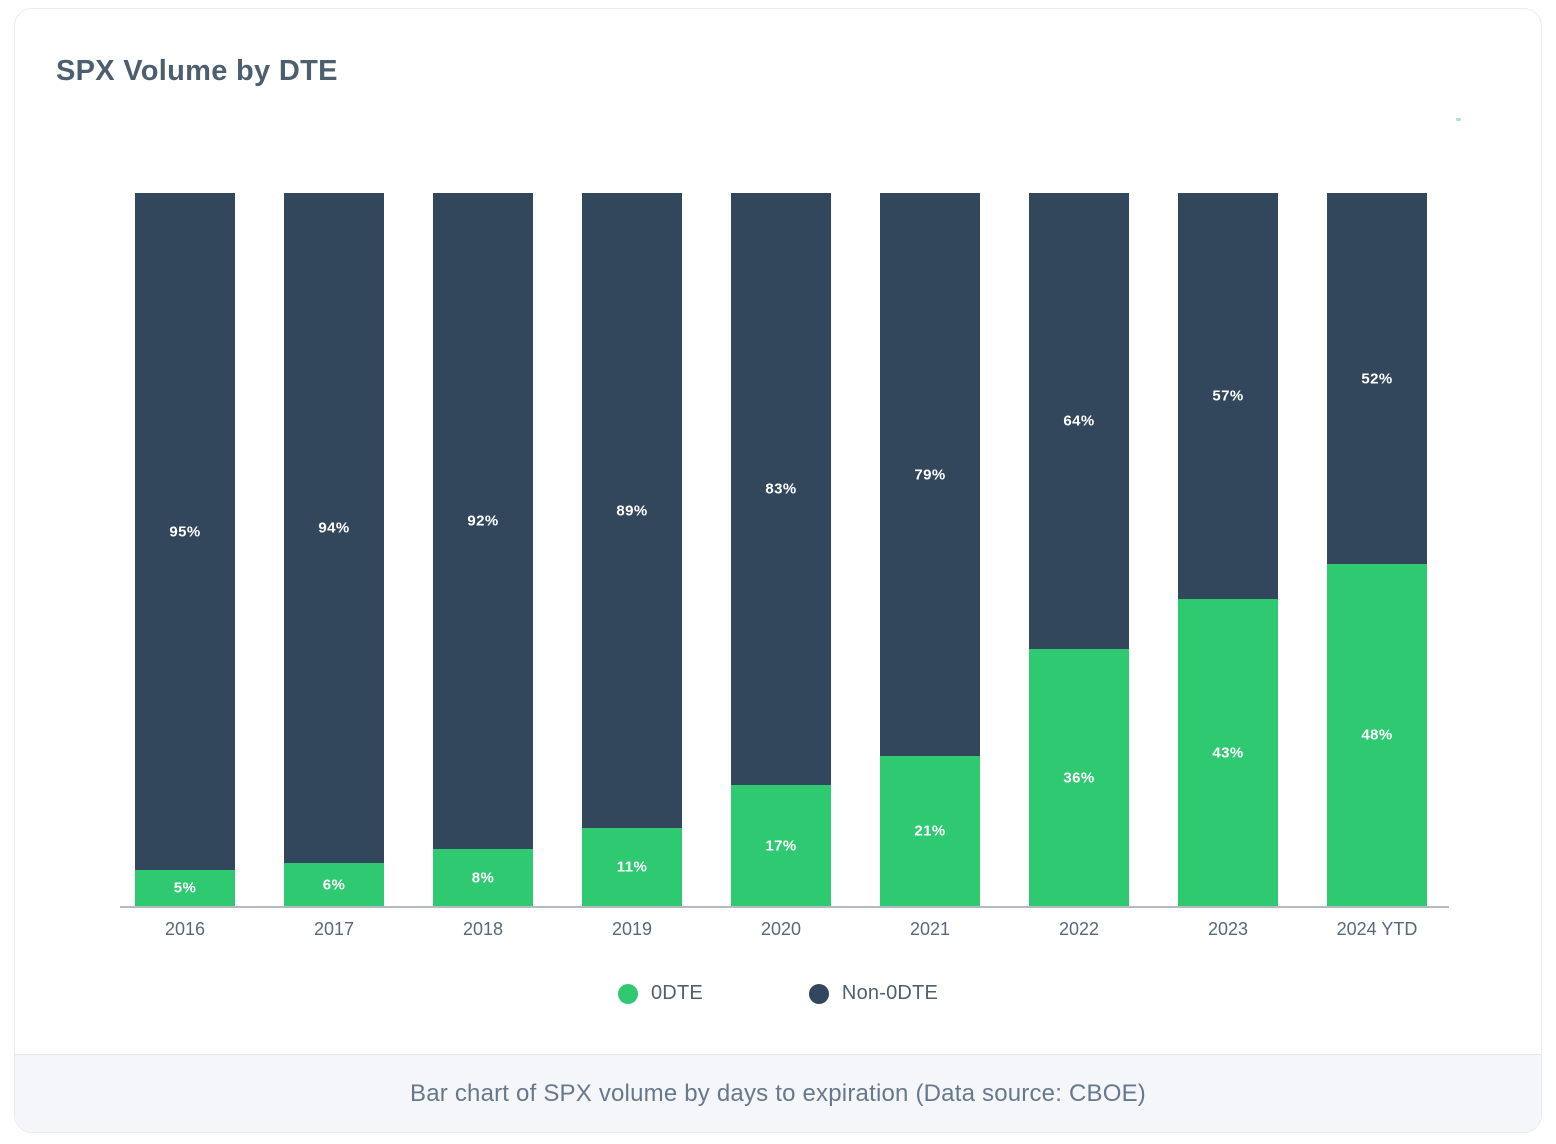  I want to click on bar-2020: 83% 17%, so click(781, 549).